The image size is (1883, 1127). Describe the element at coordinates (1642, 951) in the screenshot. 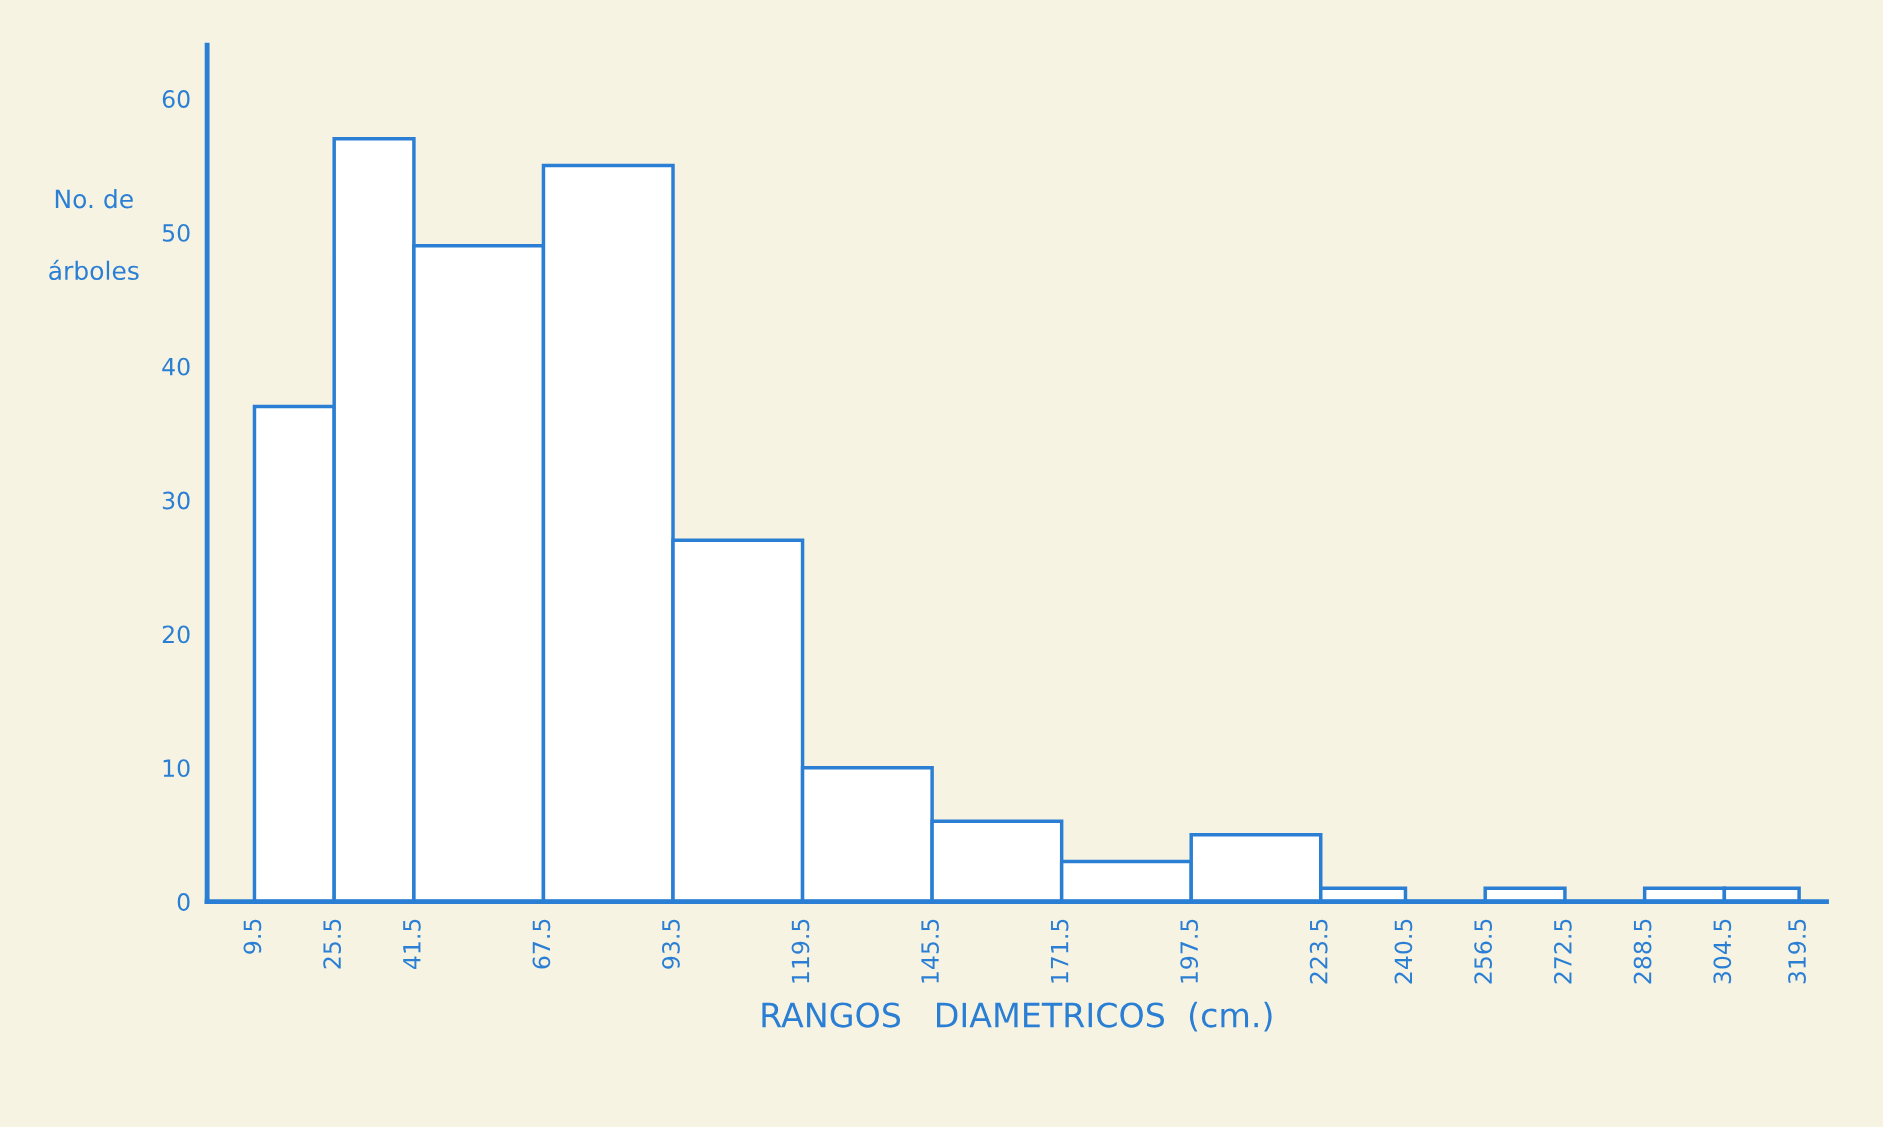

I see `x-tick-label: 288.5` at that location.